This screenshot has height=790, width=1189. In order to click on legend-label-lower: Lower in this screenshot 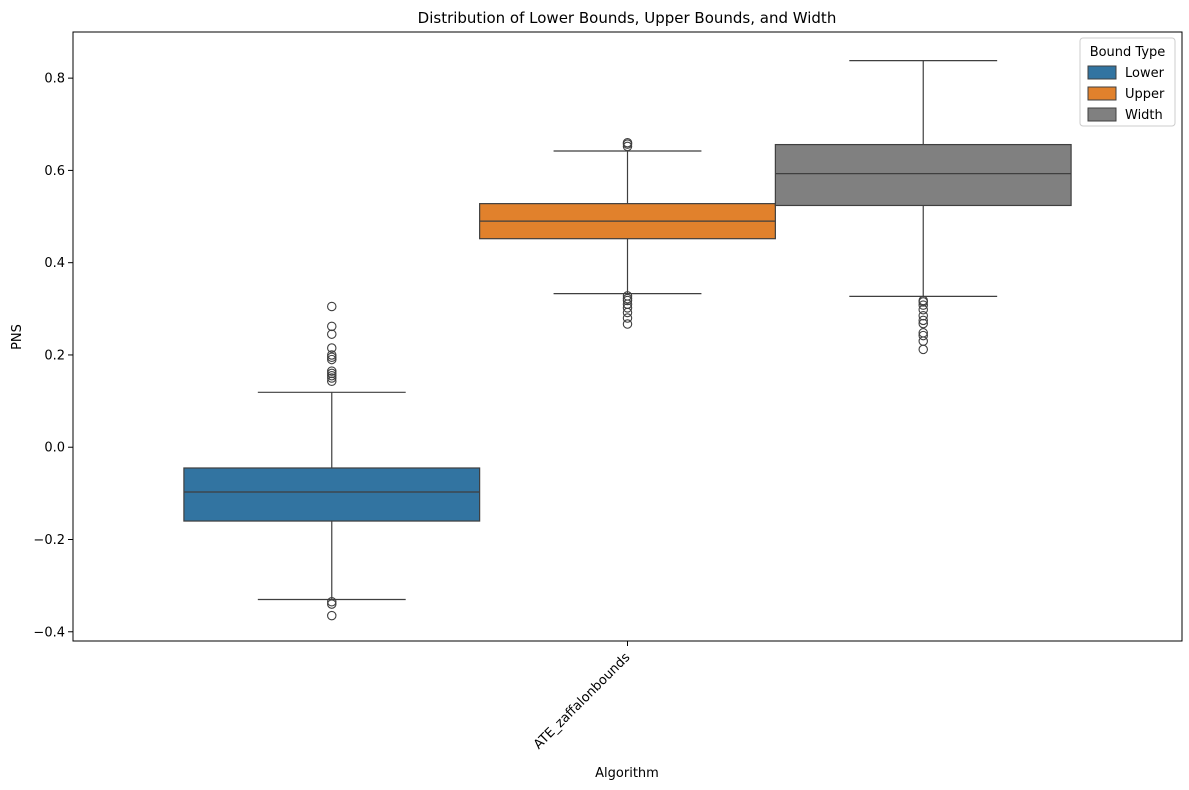, I will do `click(1145, 73)`.